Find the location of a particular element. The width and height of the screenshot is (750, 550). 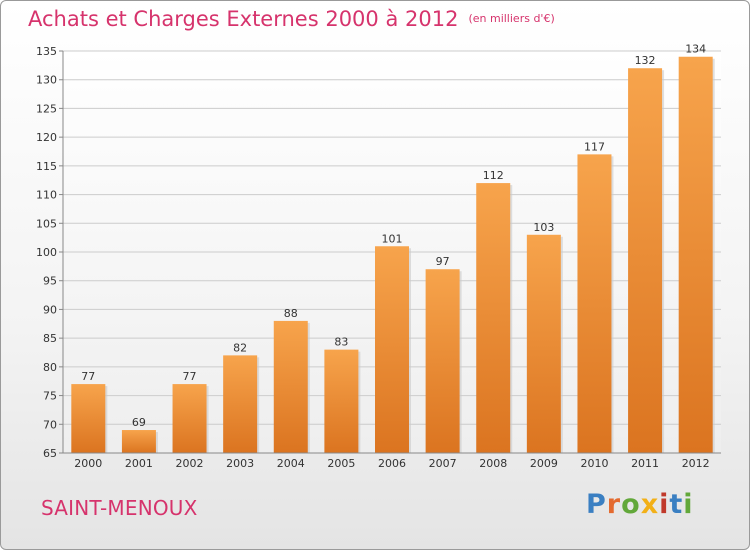

proxiti-logo: Proxiti is located at coordinates (640, 504).